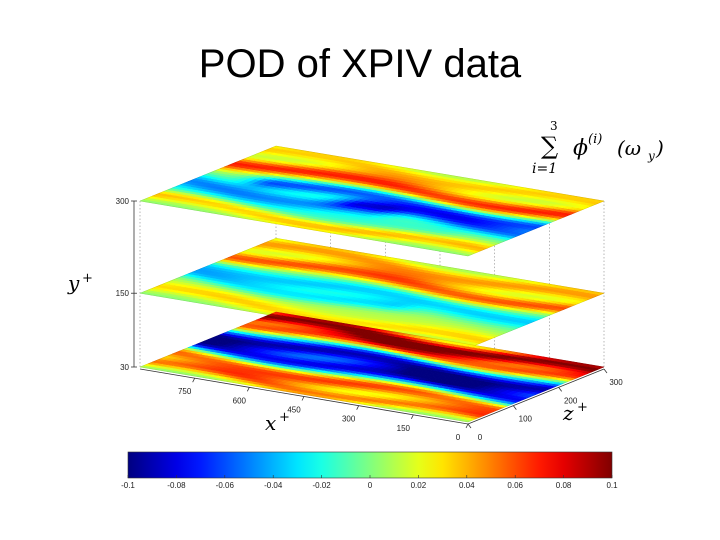 The height and width of the screenshot is (540, 720). Describe the element at coordinates (372, 367) in the screenshot. I see `slice-plane-y30` at that location.